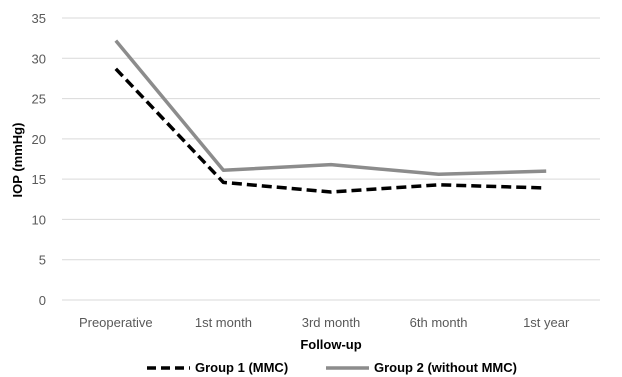 The image size is (622, 377). What do you see at coordinates (39, 219) in the screenshot?
I see `y-tick-label: 10` at bounding box center [39, 219].